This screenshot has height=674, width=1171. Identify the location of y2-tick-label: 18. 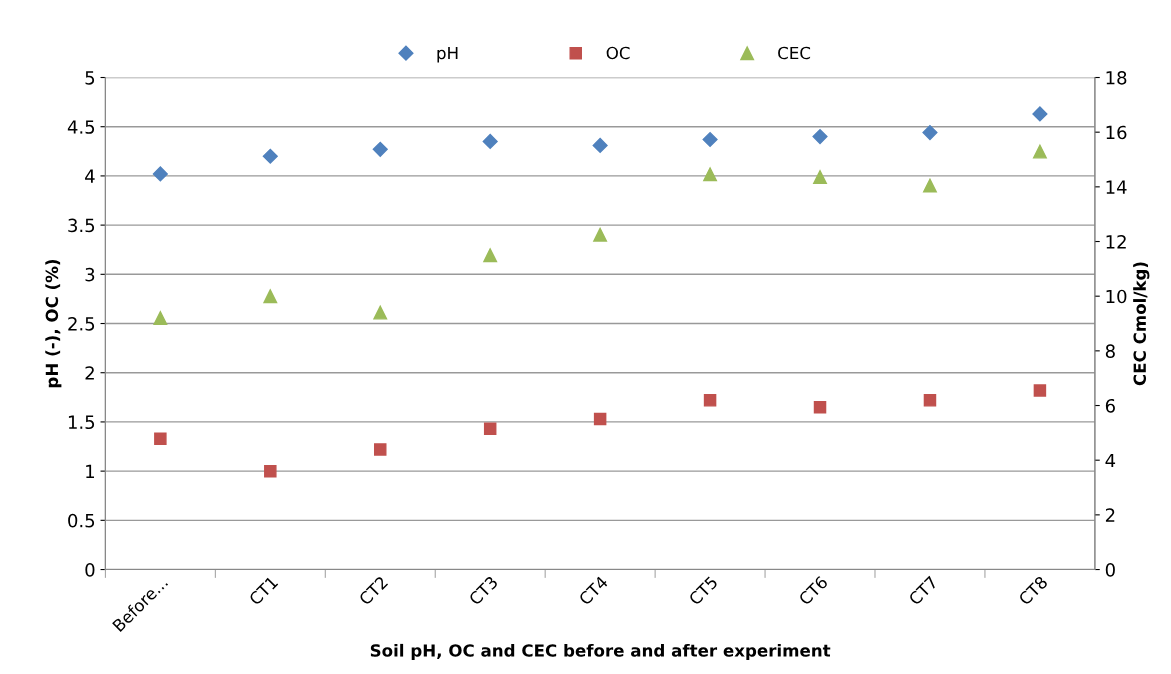
(1116, 77).